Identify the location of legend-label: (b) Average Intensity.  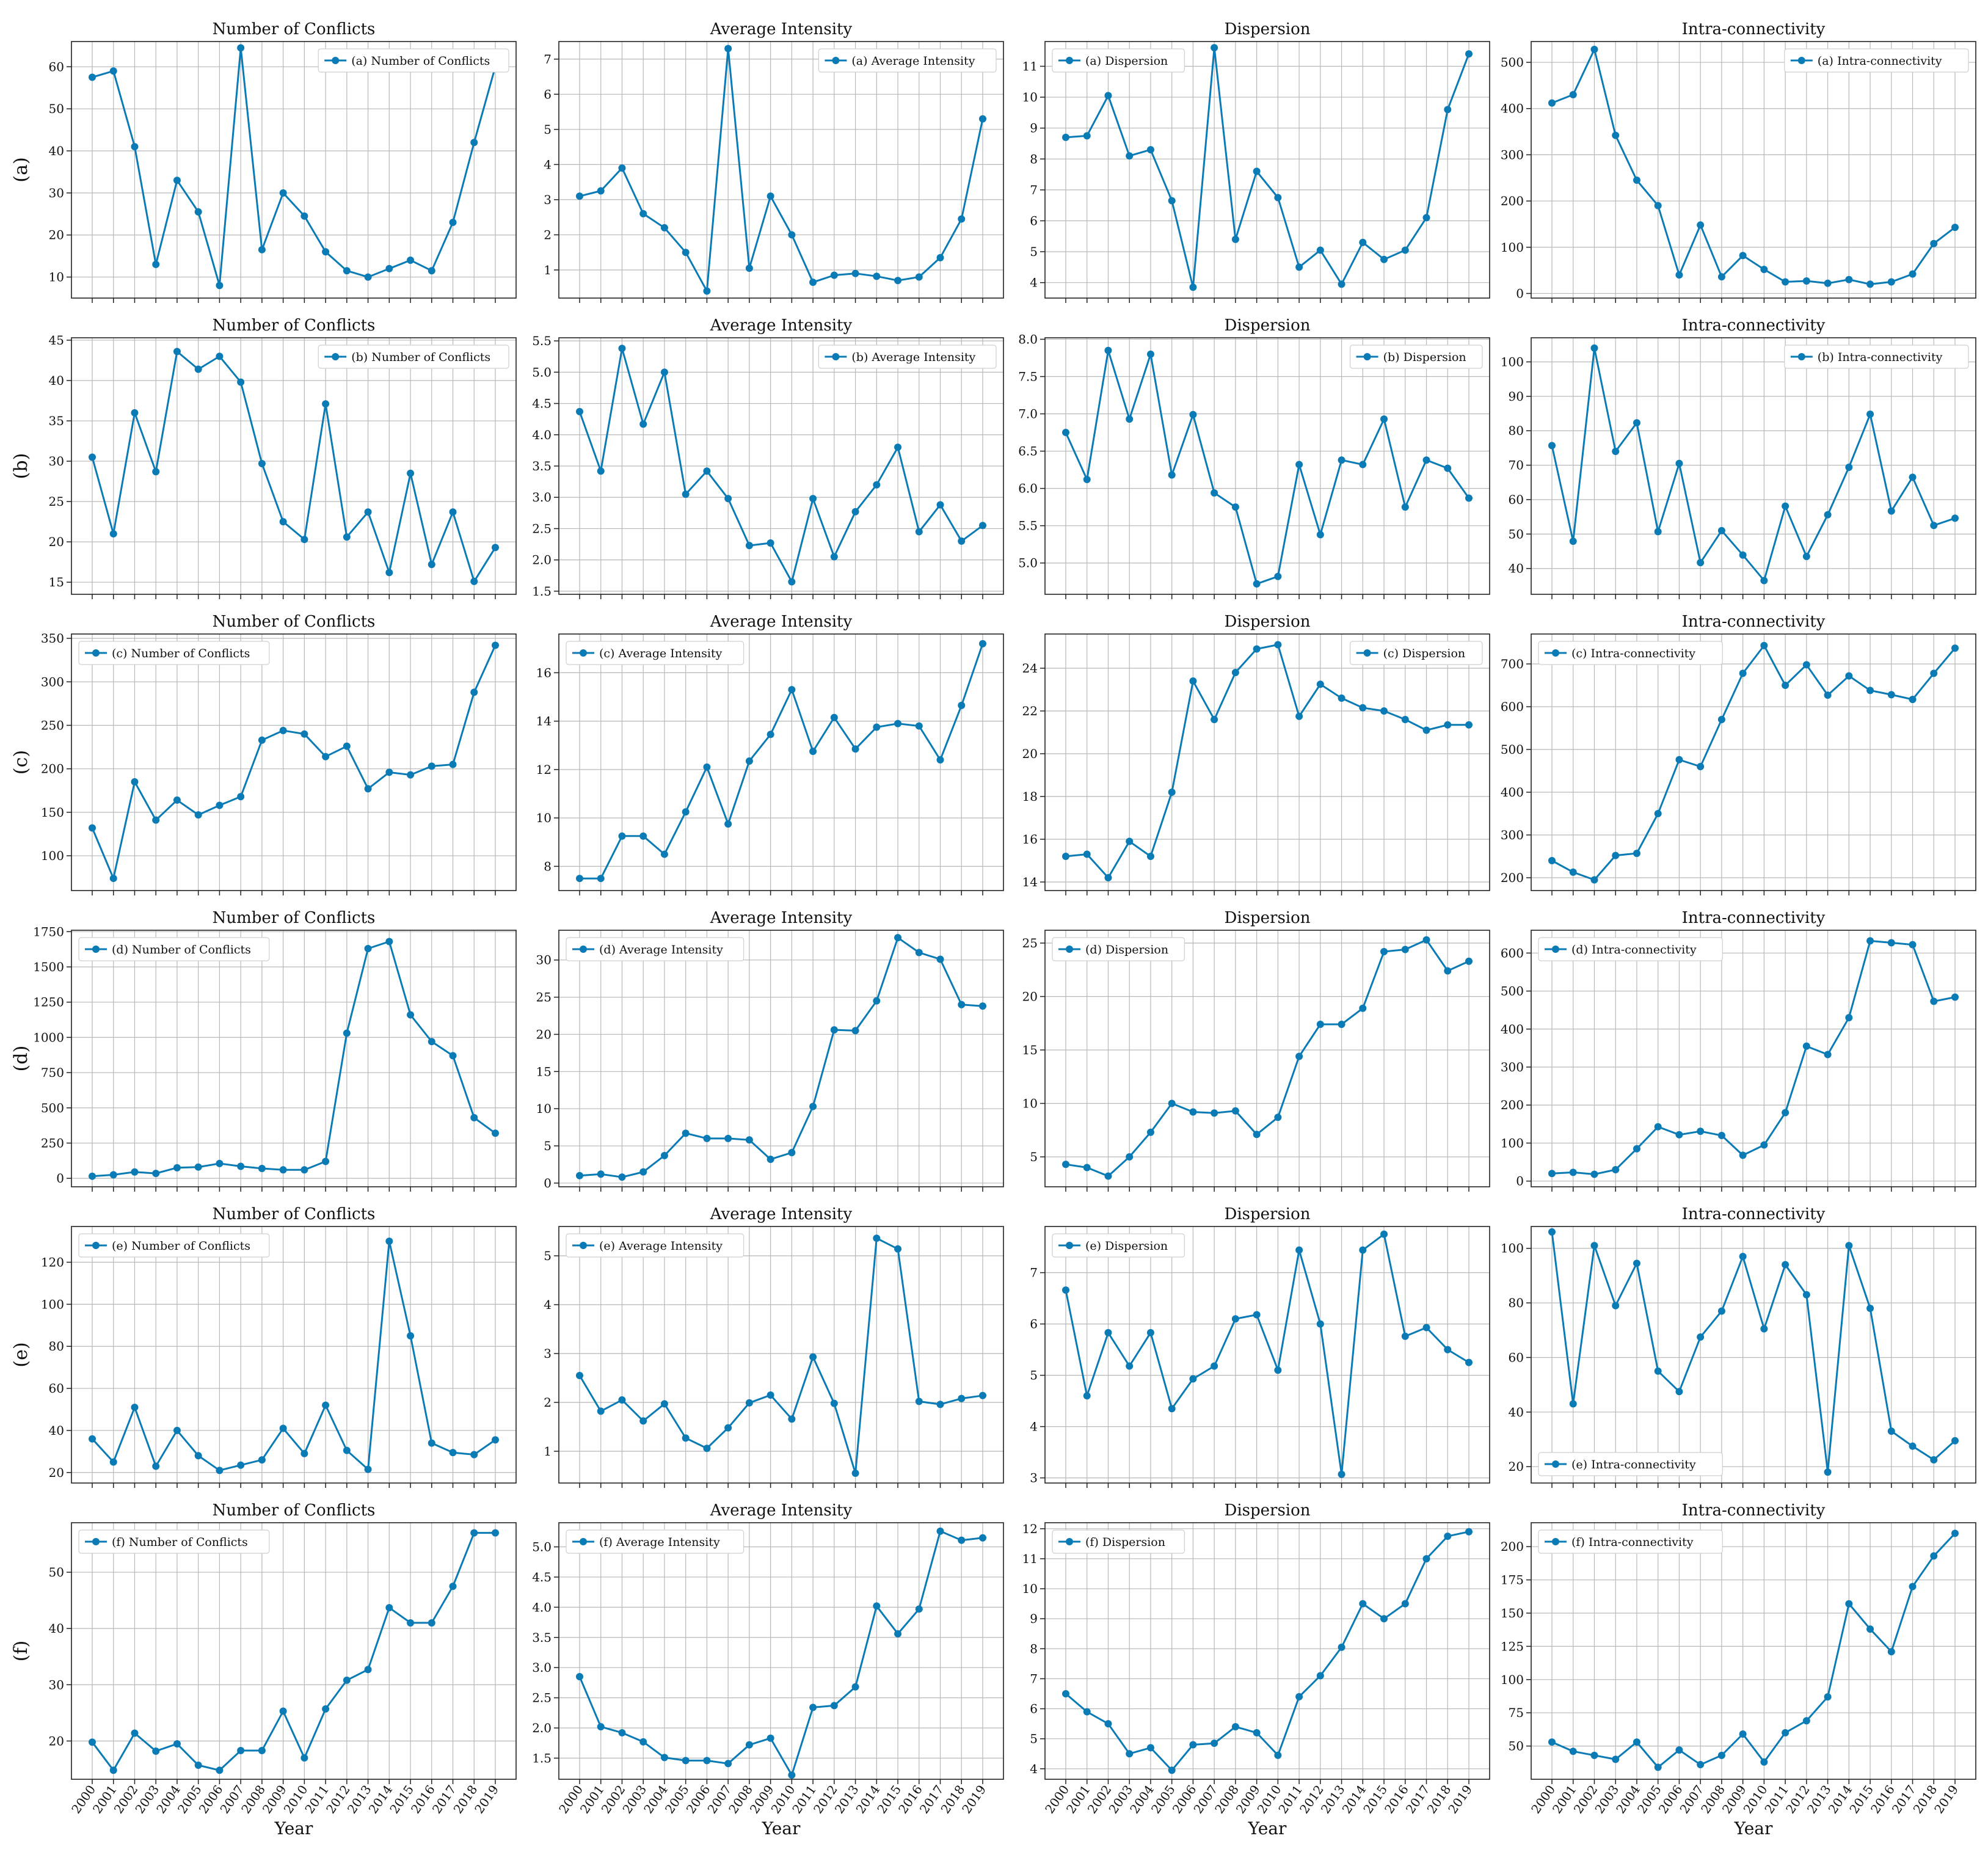
(913, 358).